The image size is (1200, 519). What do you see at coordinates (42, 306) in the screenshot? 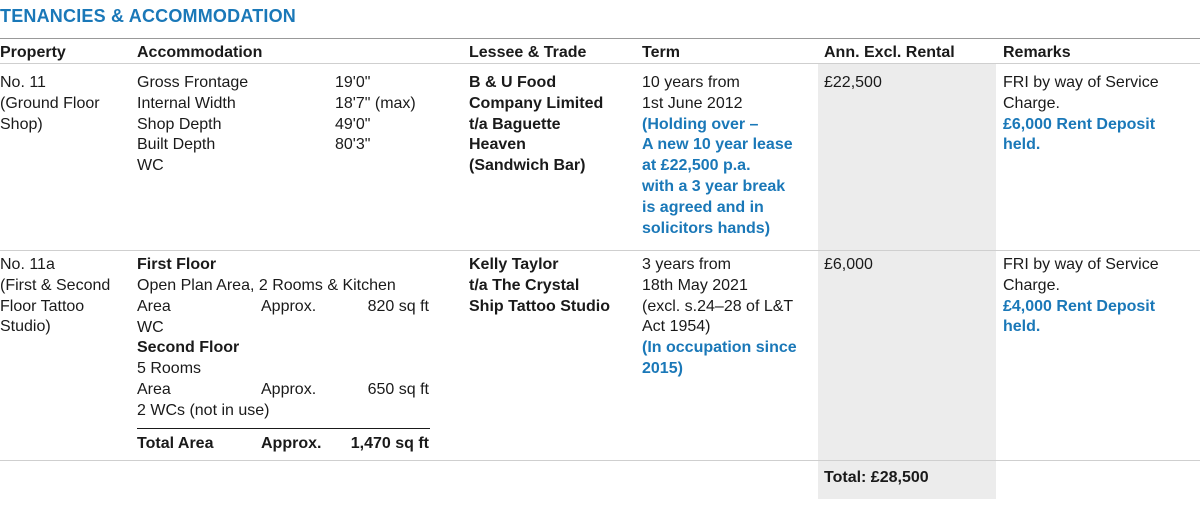
I see `property-line: Floor Tattoo` at bounding box center [42, 306].